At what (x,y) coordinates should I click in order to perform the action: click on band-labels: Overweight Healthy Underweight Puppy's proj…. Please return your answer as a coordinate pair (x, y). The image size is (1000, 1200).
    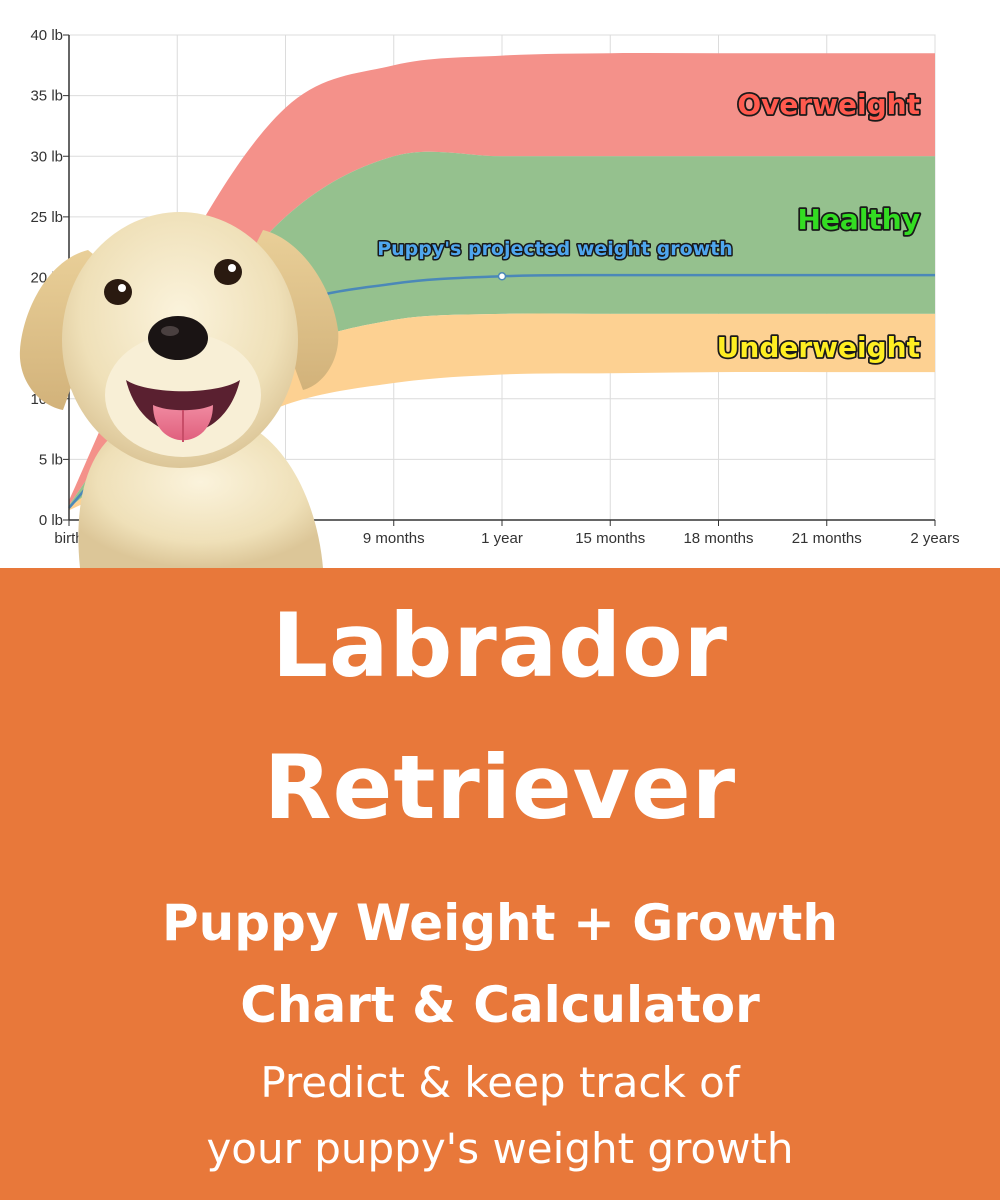
    Looking at the image, I should click on (649, 226).